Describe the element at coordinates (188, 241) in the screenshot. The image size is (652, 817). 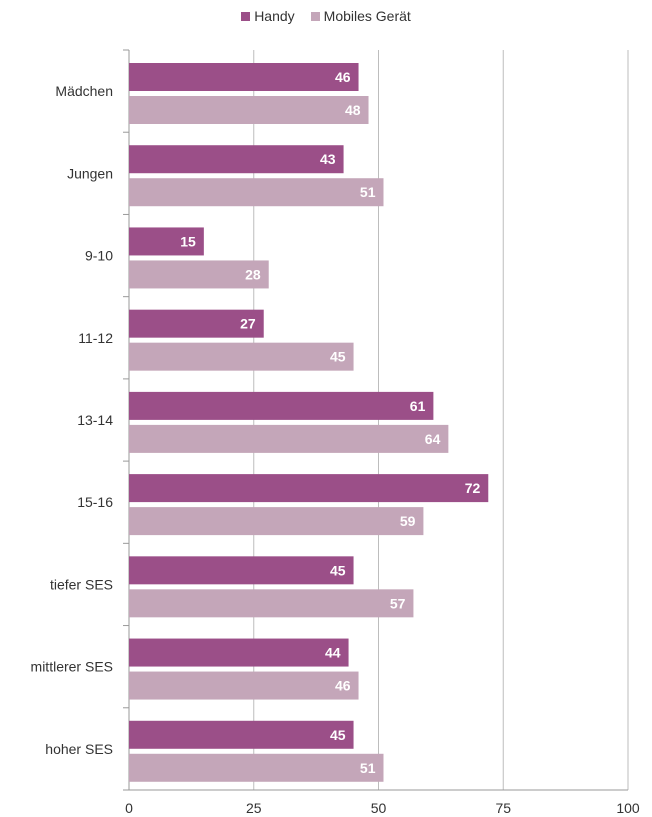
I see `data-label: 15` at that location.